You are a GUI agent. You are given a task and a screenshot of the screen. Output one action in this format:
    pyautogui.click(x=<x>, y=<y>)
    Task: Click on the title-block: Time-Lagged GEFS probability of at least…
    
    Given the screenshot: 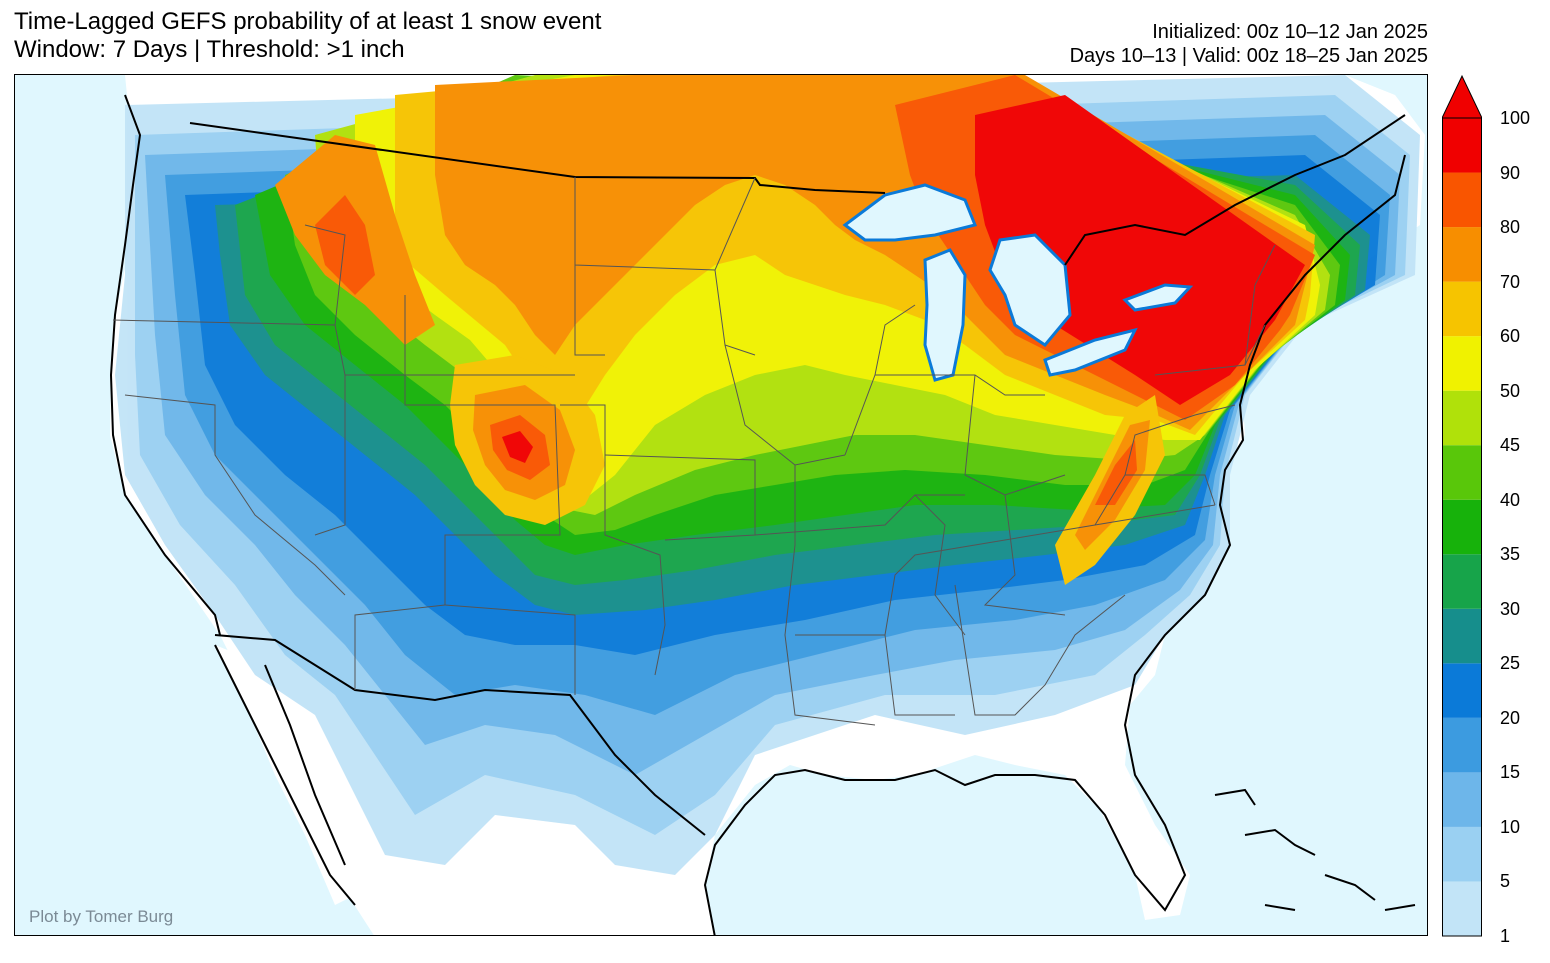 What is the action you would take?
    pyautogui.click(x=307, y=36)
    